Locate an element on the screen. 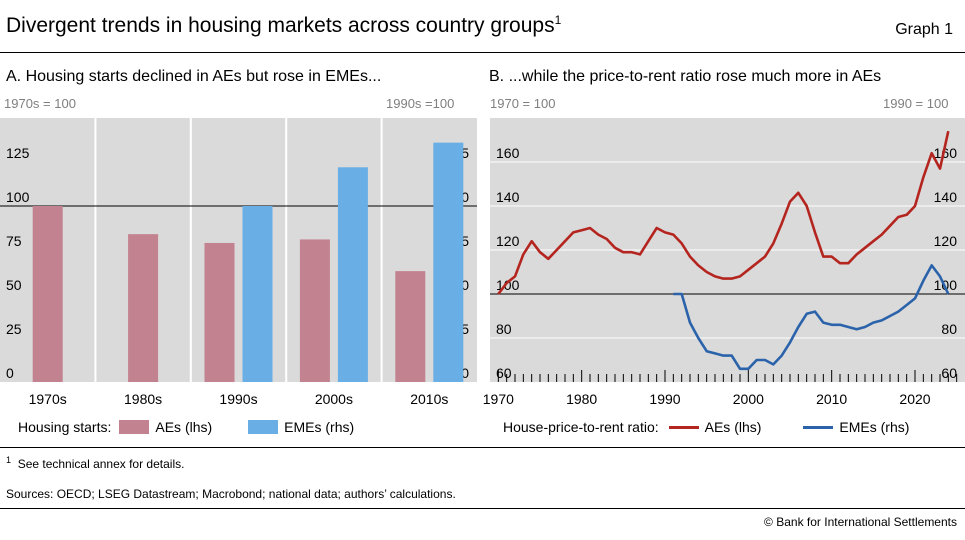 Image resolution: width=965 pixels, height=540 pixels. bar-eme-1990s is located at coordinates (257, 294).